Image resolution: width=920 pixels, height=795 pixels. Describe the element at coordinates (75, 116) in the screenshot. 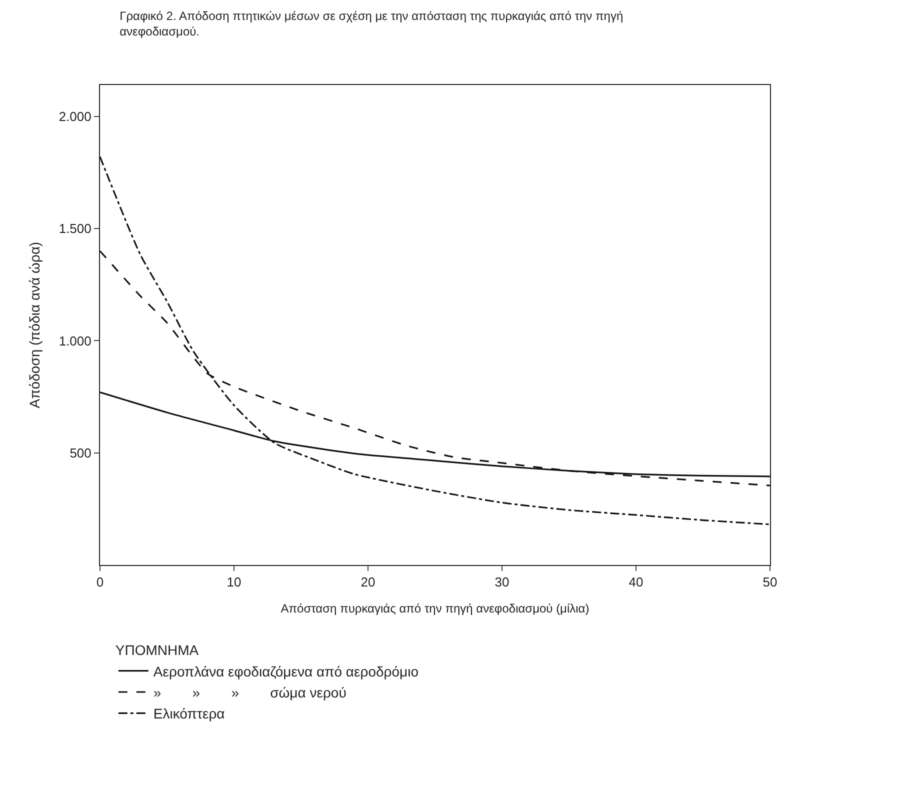

I see `y-tick-label: 2.000` at that location.